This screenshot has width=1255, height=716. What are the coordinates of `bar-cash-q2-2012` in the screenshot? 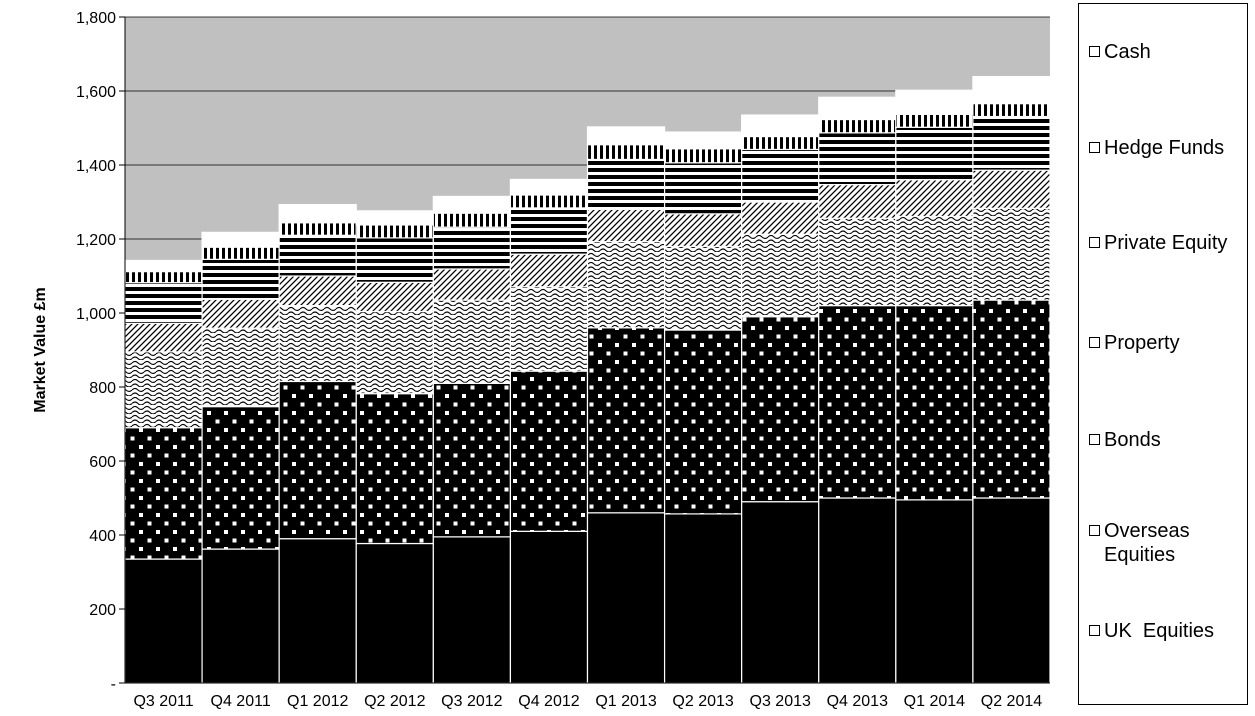 It's located at (394, 218).